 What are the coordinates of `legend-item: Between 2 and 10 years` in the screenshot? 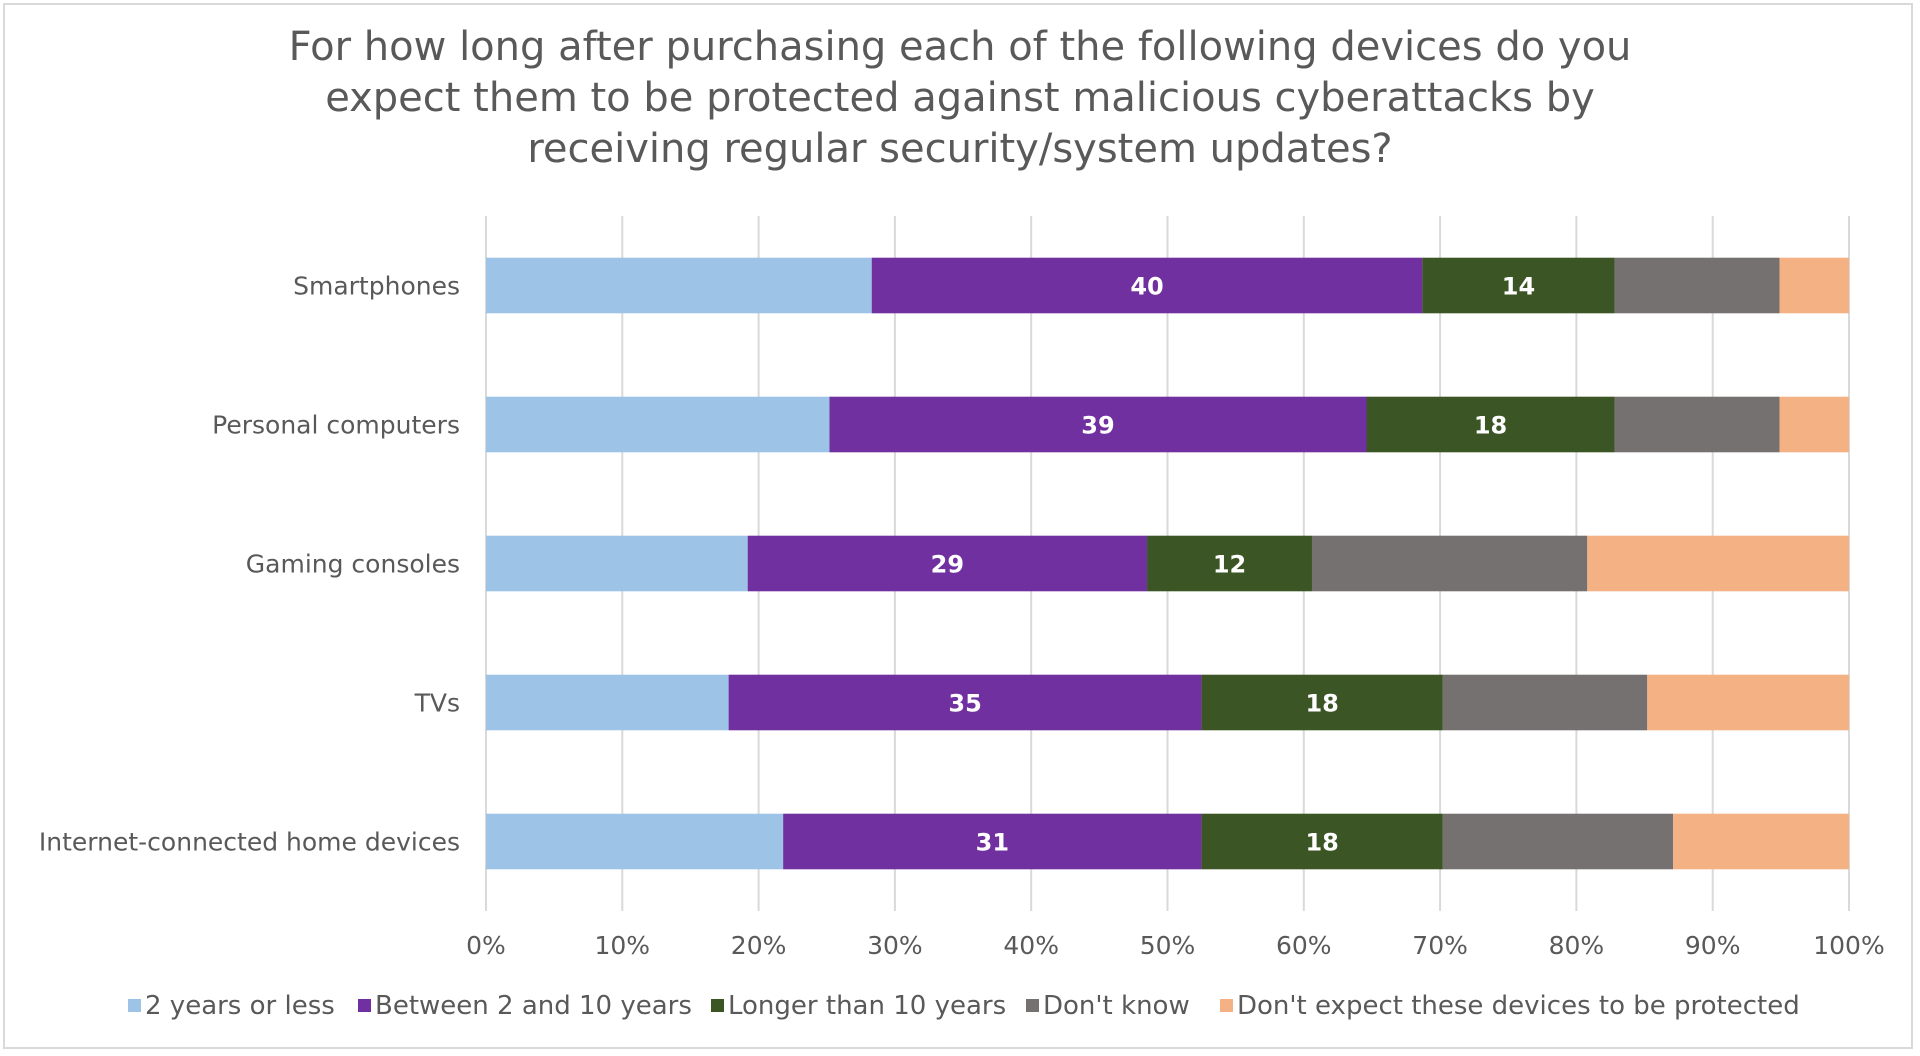 It's located at (525, 1006).